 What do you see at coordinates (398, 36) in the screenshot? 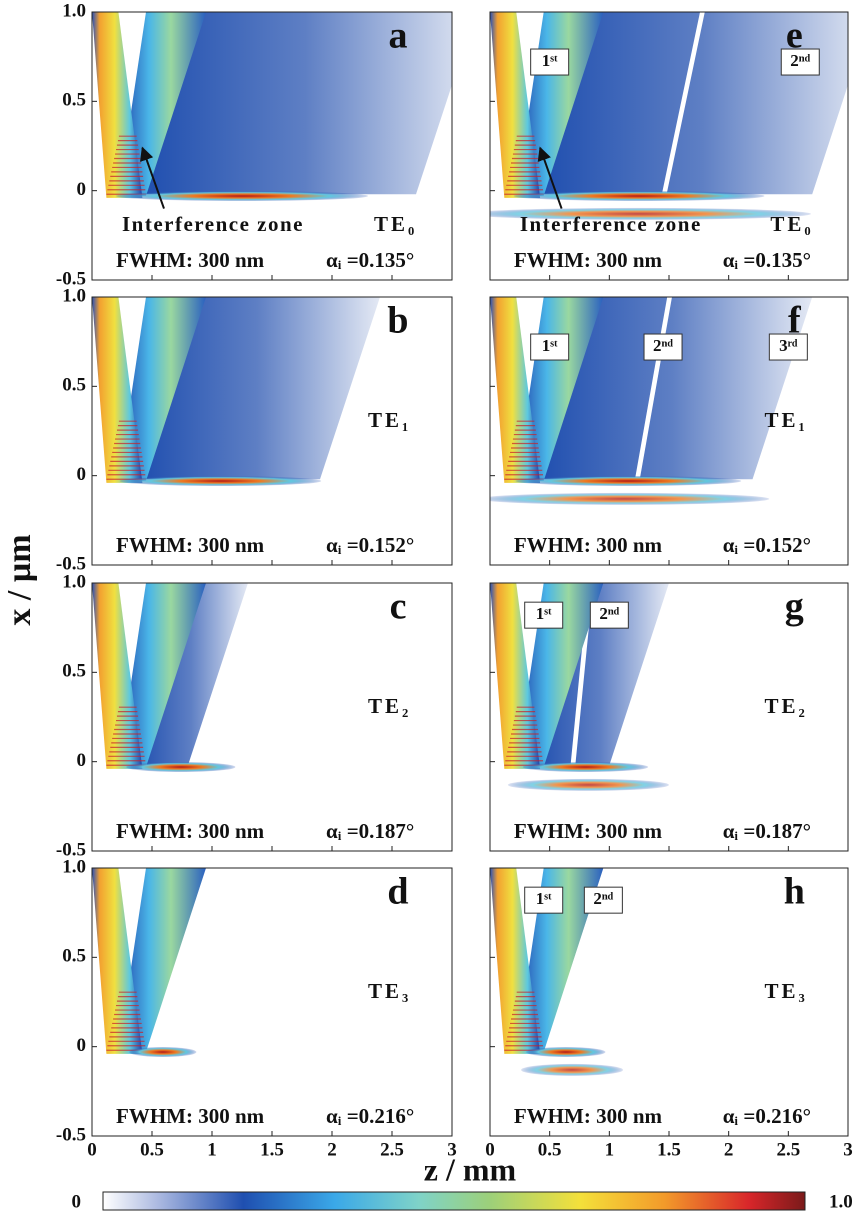
I see `panel-letter: a` at bounding box center [398, 36].